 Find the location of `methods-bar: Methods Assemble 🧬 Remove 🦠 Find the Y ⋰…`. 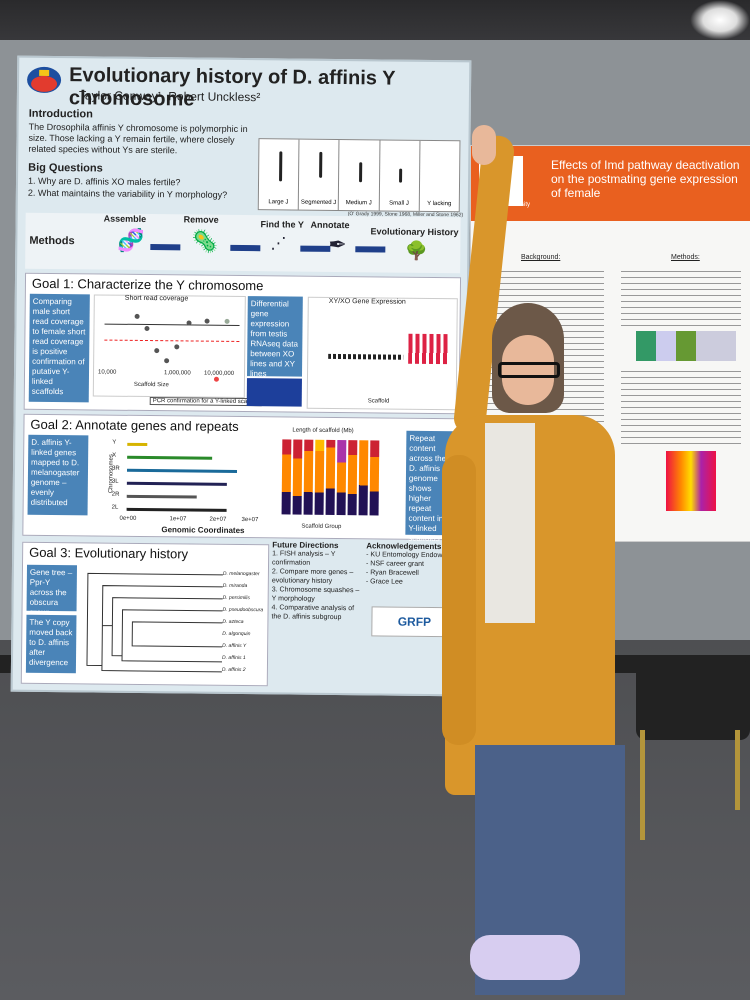

methods-bar: Methods Assemble 🧬 Remove 🦠 Find the Y ⋰… is located at coordinates (243, 243).